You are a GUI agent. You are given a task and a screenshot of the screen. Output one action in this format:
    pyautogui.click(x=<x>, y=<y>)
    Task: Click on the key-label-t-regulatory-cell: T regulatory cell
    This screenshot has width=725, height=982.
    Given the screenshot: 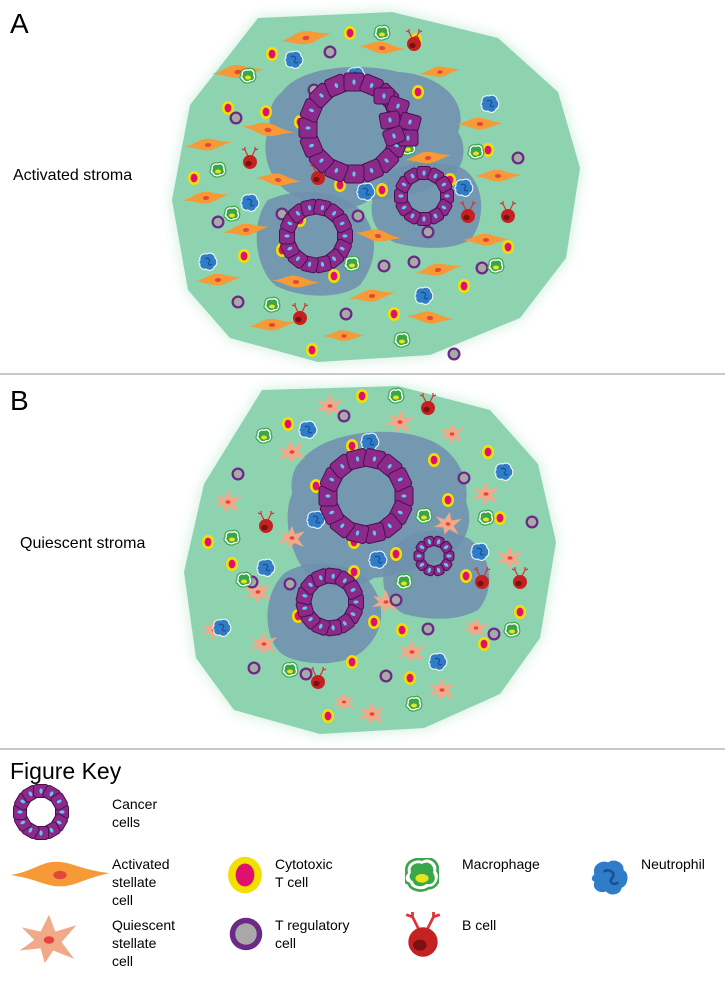 What is the action you would take?
    pyautogui.click(x=312, y=934)
    